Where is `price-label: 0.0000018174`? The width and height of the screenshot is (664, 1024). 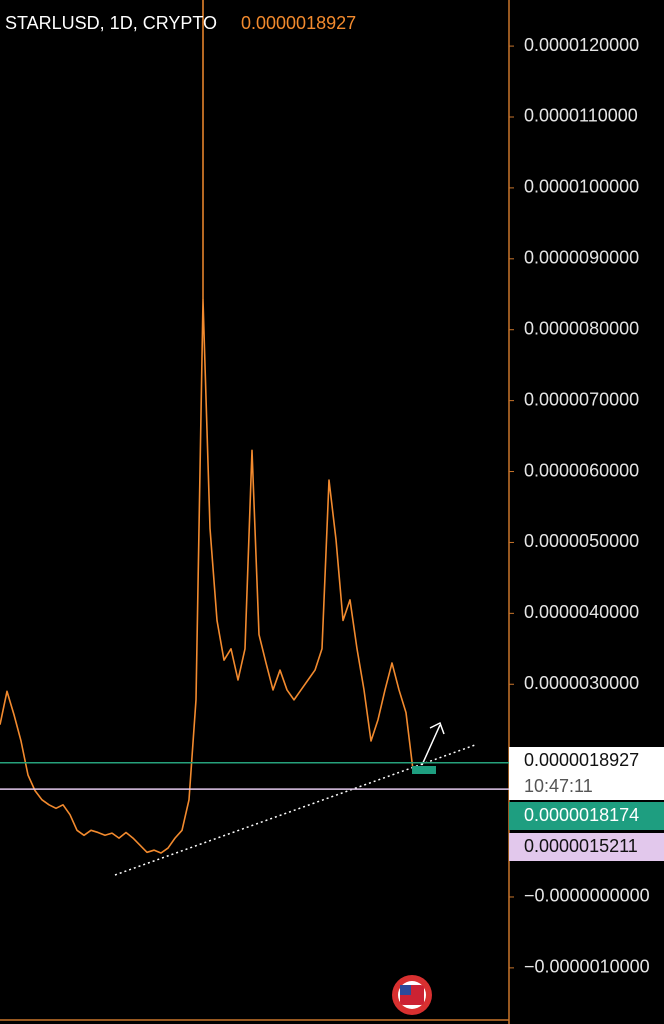 price-label: 0.0000018174 is located at coordinates (581, 815).